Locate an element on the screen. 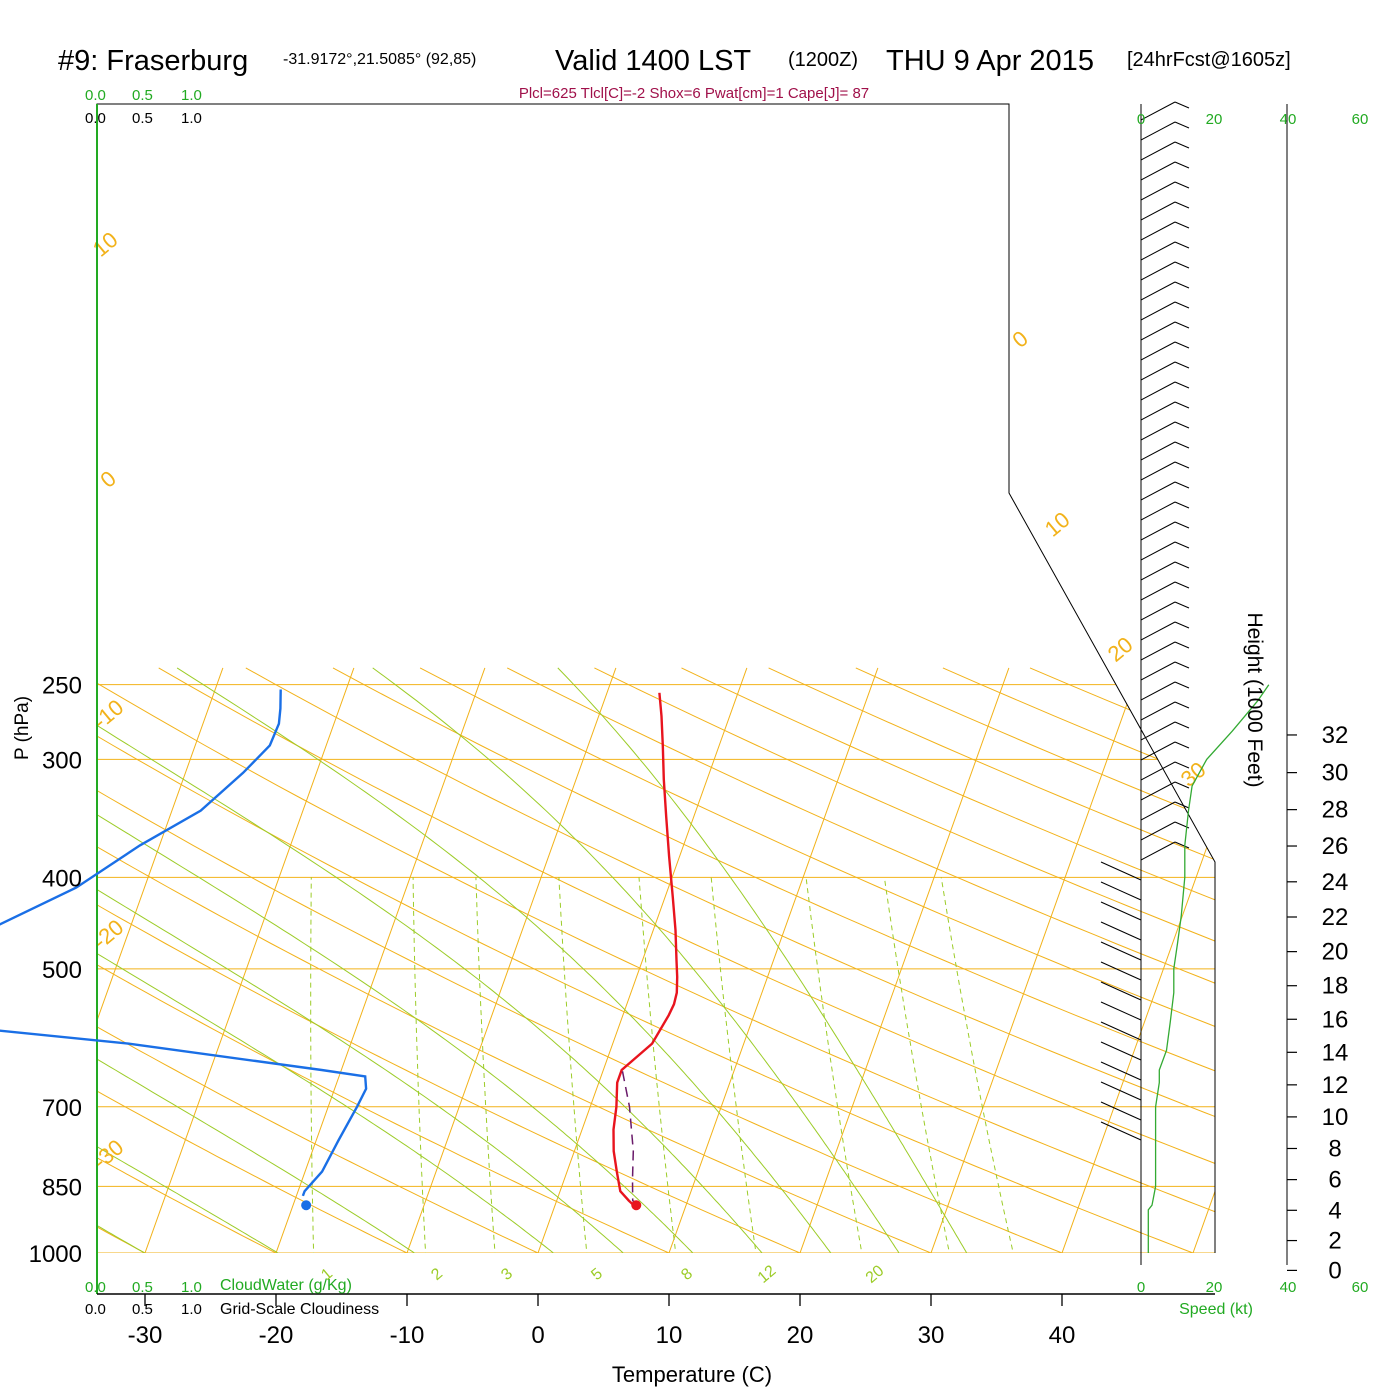  height-tick-16: 16 is located at coordinates (1335, 1019).